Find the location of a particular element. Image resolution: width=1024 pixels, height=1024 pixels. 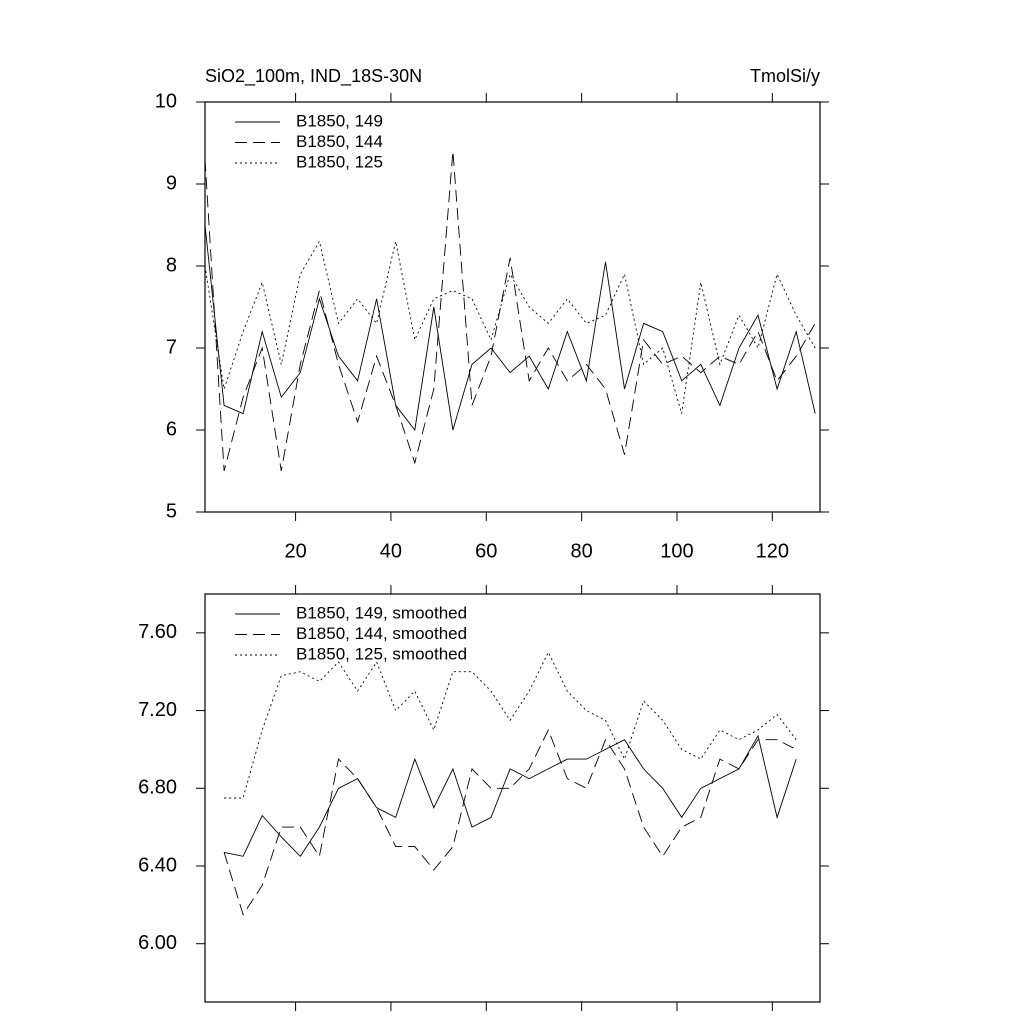

legend-label: B1850, 125 is located at coordinates (339, 161).